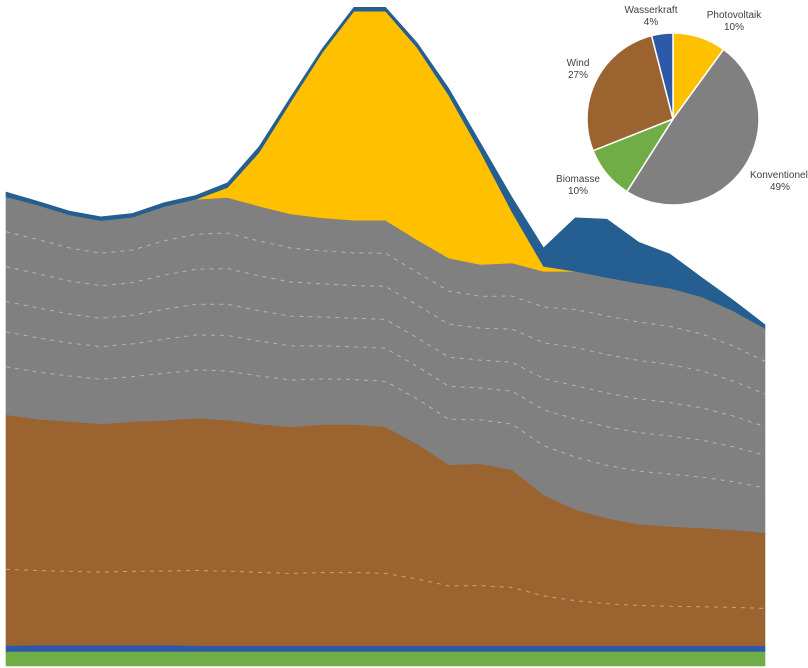  Describe the element at coordinates (578, 63) in the screenshot. I see `pie-label-wind: Wind` at that location.